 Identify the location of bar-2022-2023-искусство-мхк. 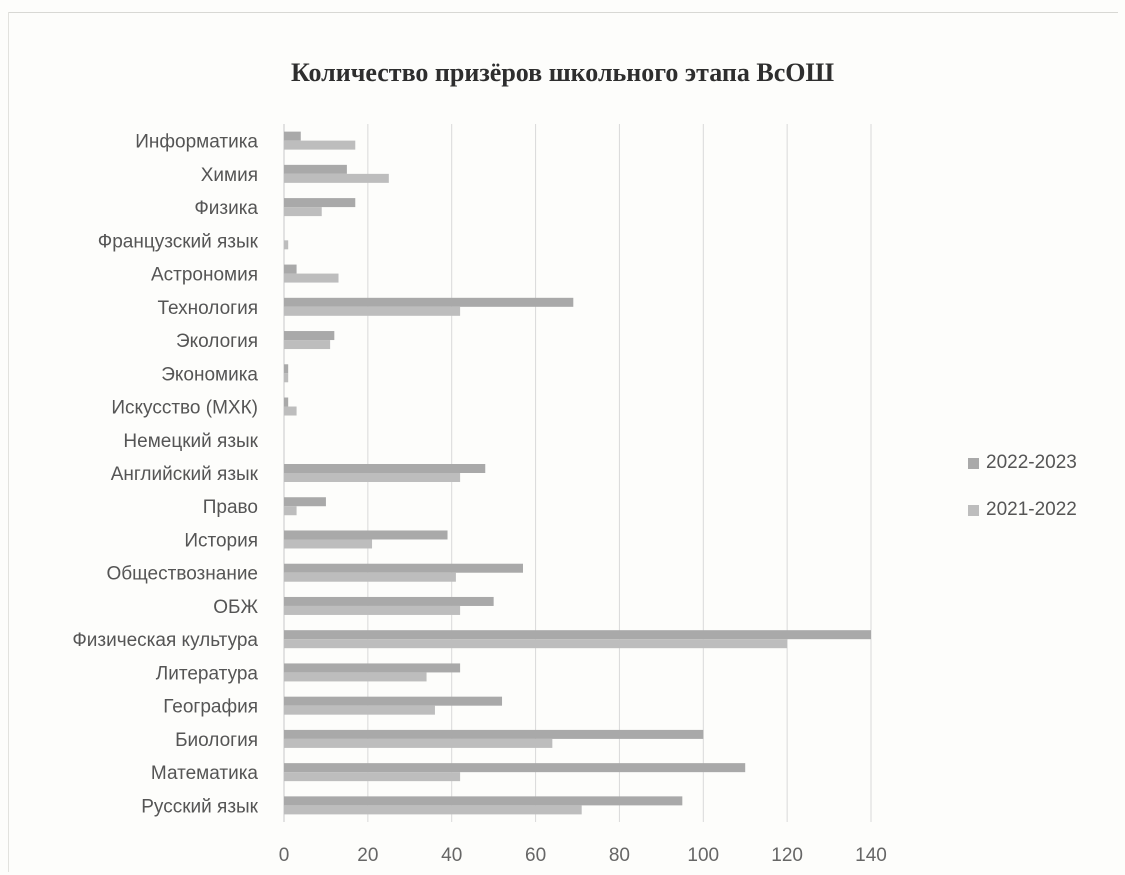
(286, 402).